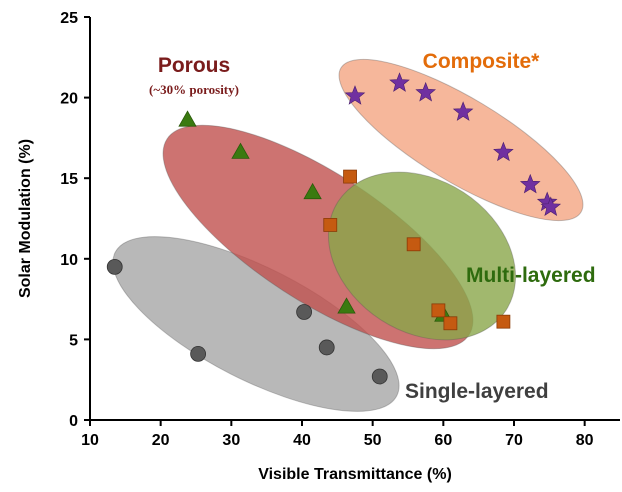  Describe the element at coordinates (355, 474) in the screenshot. I see `x-axis-title: Visible Transmittance (%)` at that location.